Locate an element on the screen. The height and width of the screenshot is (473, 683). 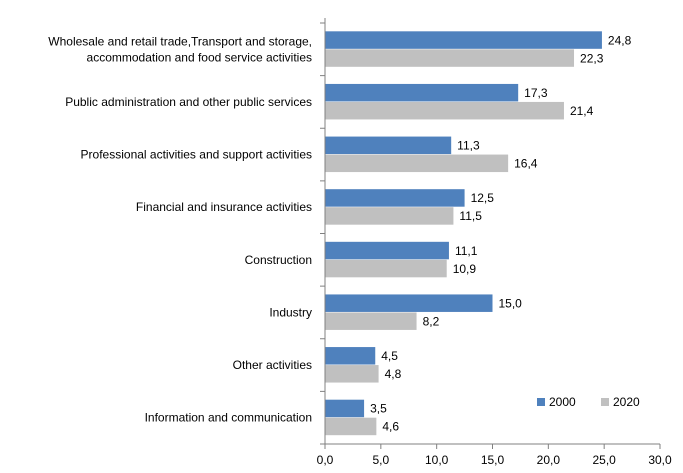
data-label-2020-6: 4,8 is located at coordinates (393, 374).